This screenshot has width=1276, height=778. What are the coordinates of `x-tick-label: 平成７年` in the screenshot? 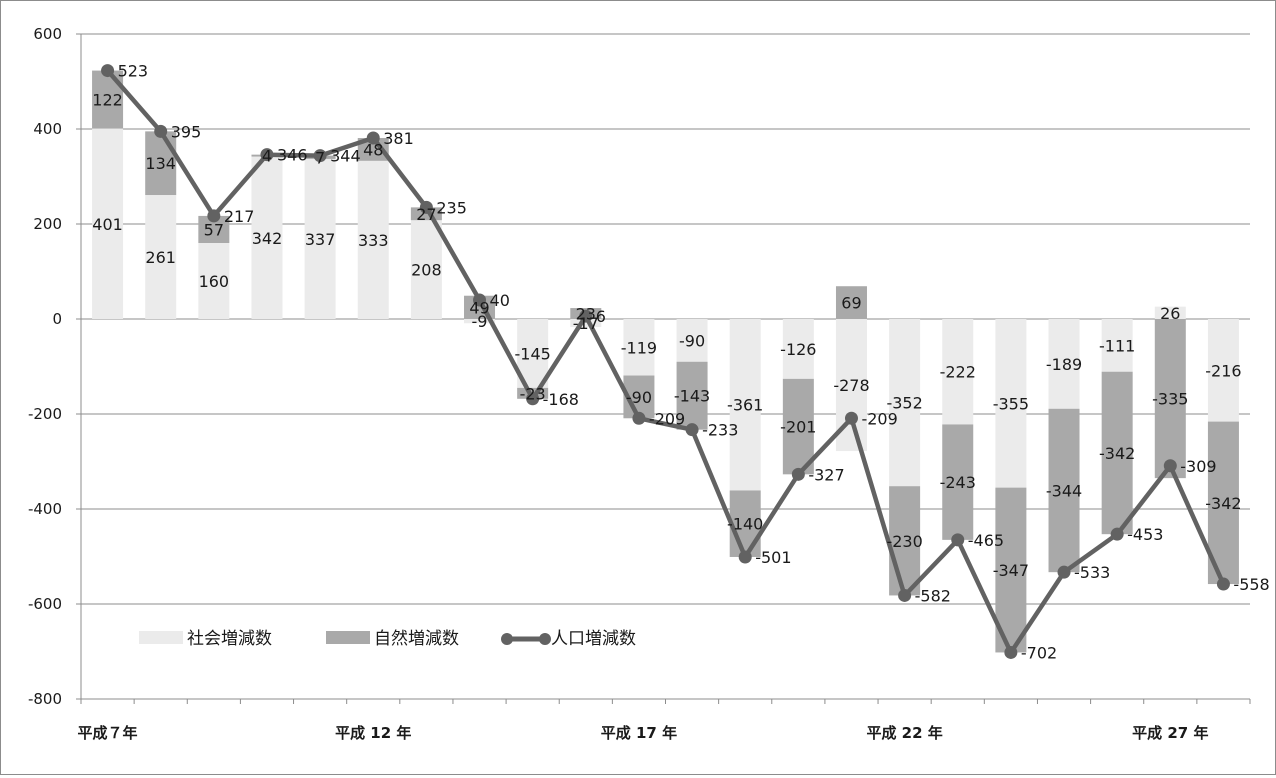 It's located at (108, 733).